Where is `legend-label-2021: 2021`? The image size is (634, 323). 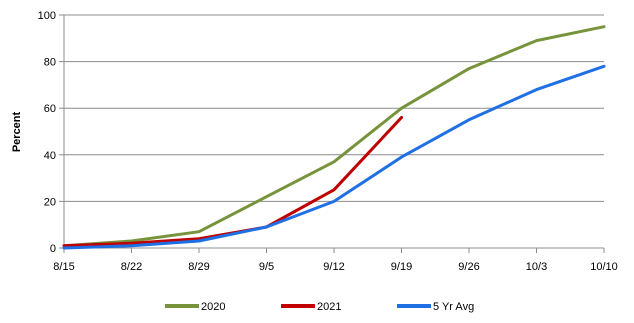
legend-label-2021: 2021 is located at coordinates (329, 307).